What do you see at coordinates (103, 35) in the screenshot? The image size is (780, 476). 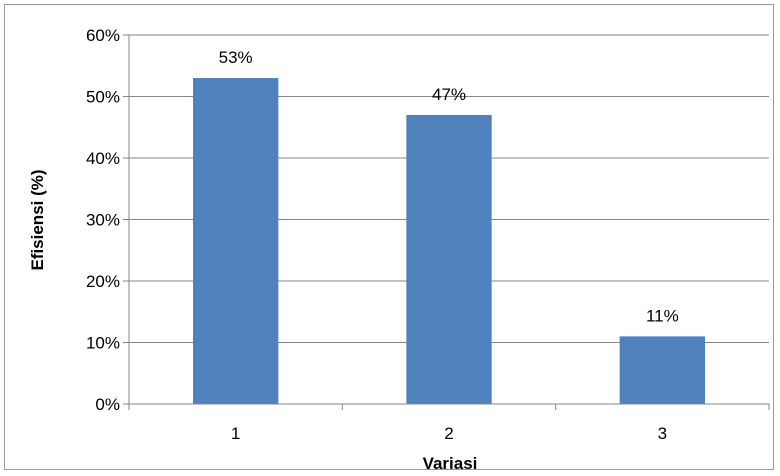 I see `y-tick-label: 60%` at bounding box center [103, 35].